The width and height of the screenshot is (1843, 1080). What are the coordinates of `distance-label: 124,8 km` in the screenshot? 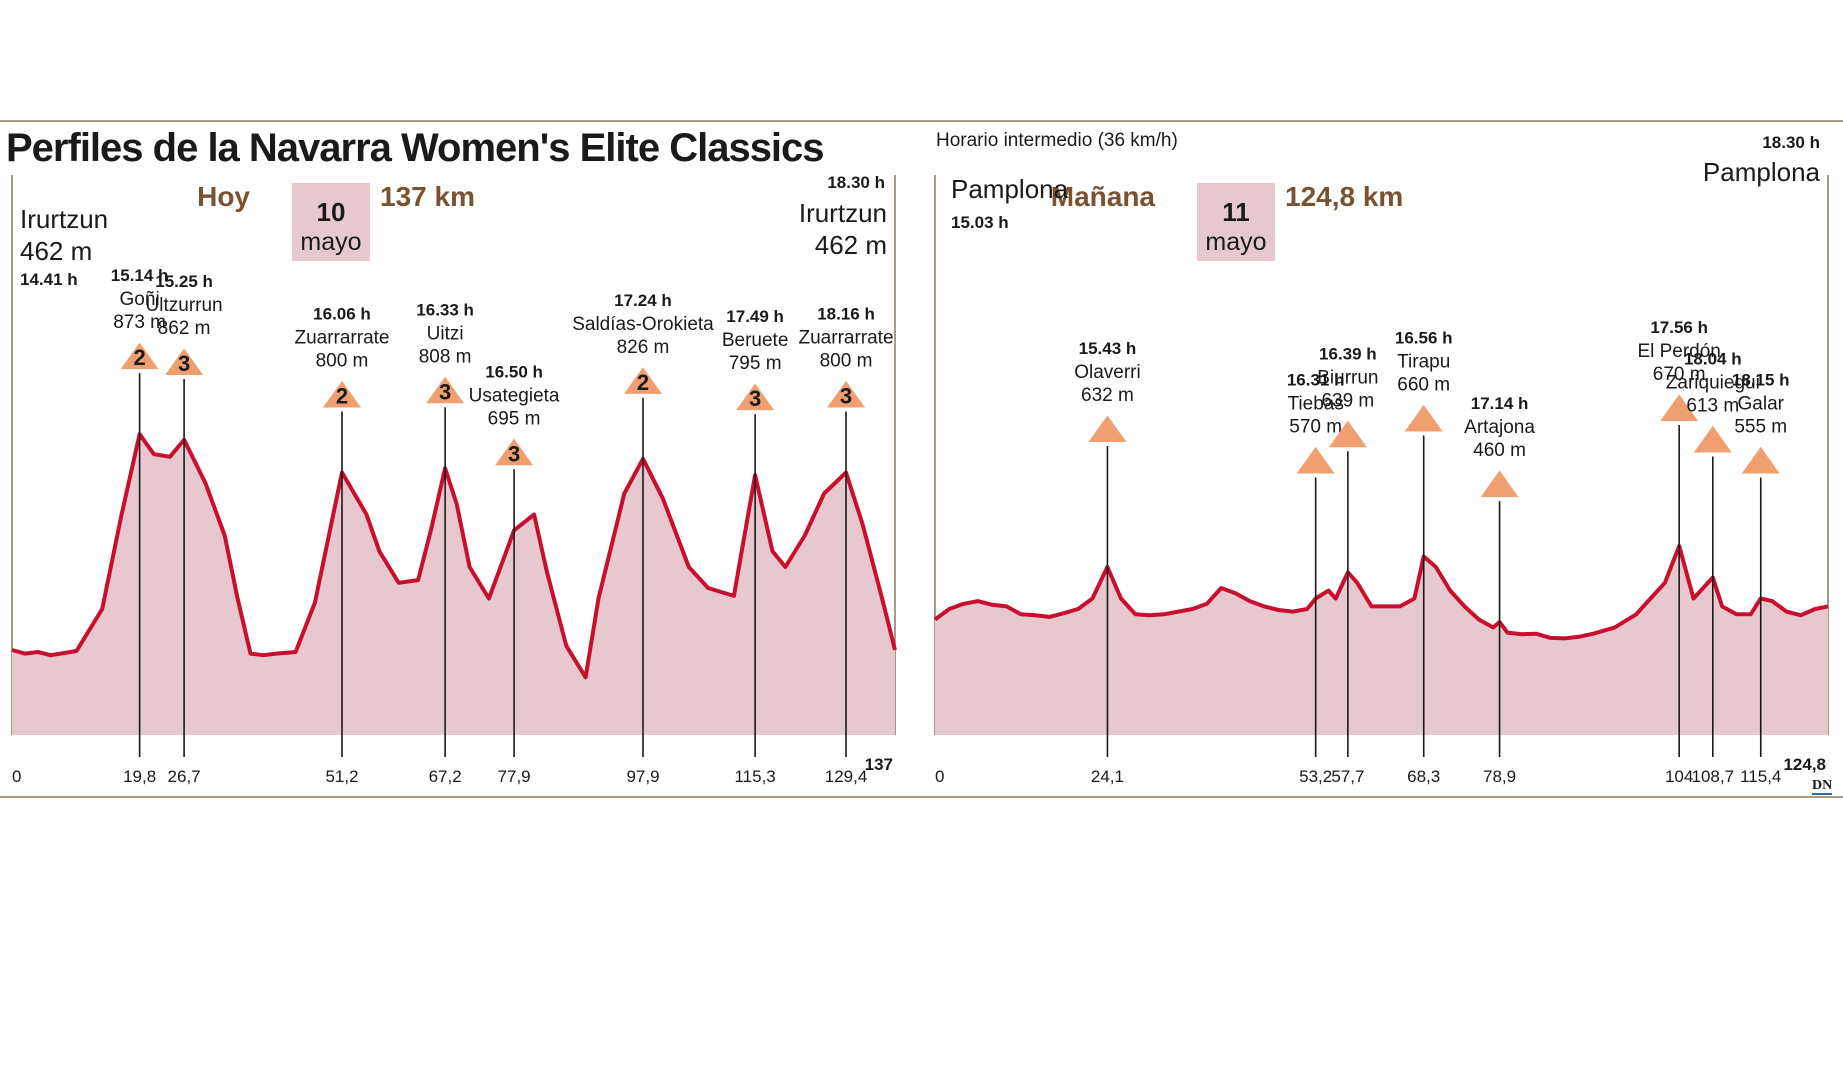 It's located at (1344, 196).